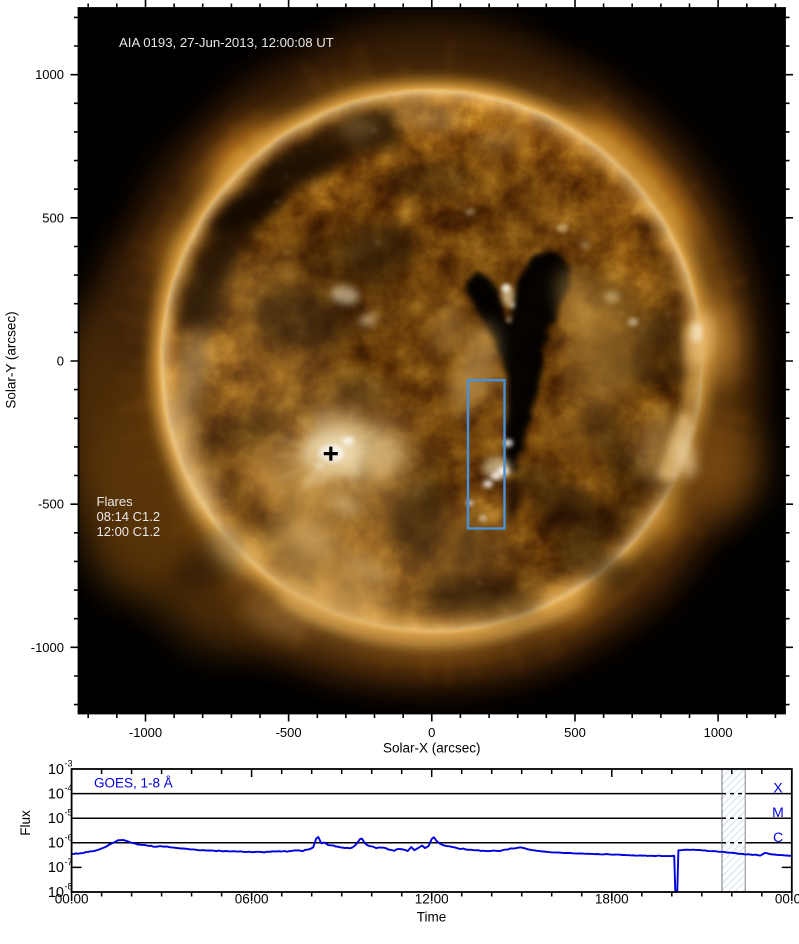  Describe the element at coordinates (129, 516) in the screenshot. I see `svg-text: 08:14 C1.2` at that location.